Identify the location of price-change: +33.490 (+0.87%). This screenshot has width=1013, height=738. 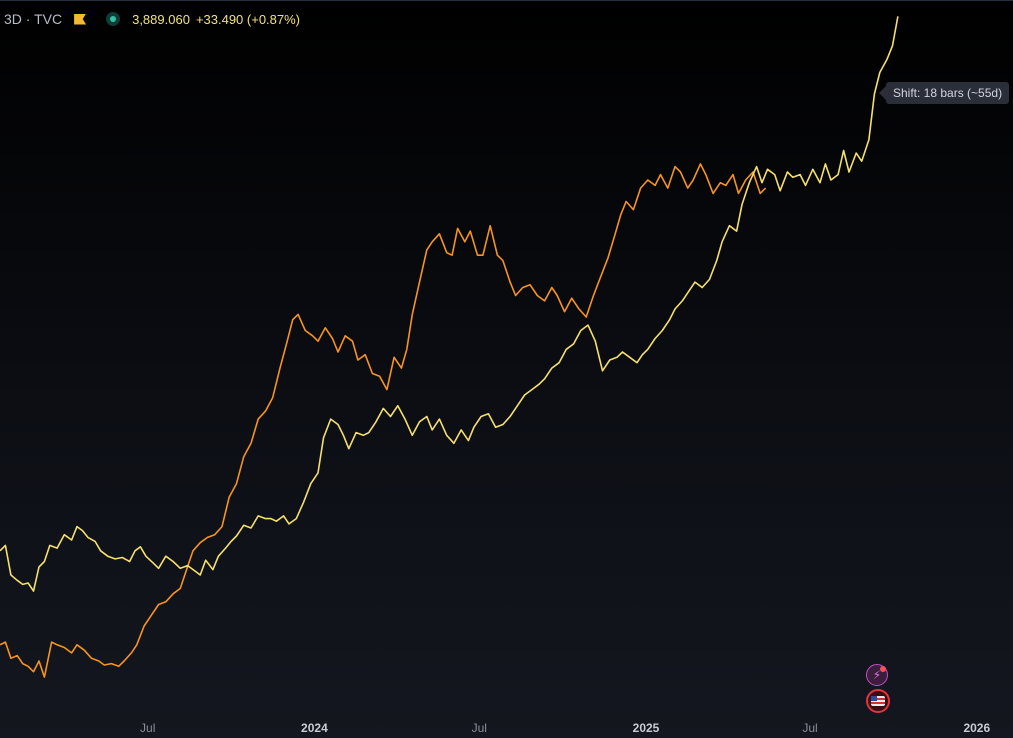
(248, 19).